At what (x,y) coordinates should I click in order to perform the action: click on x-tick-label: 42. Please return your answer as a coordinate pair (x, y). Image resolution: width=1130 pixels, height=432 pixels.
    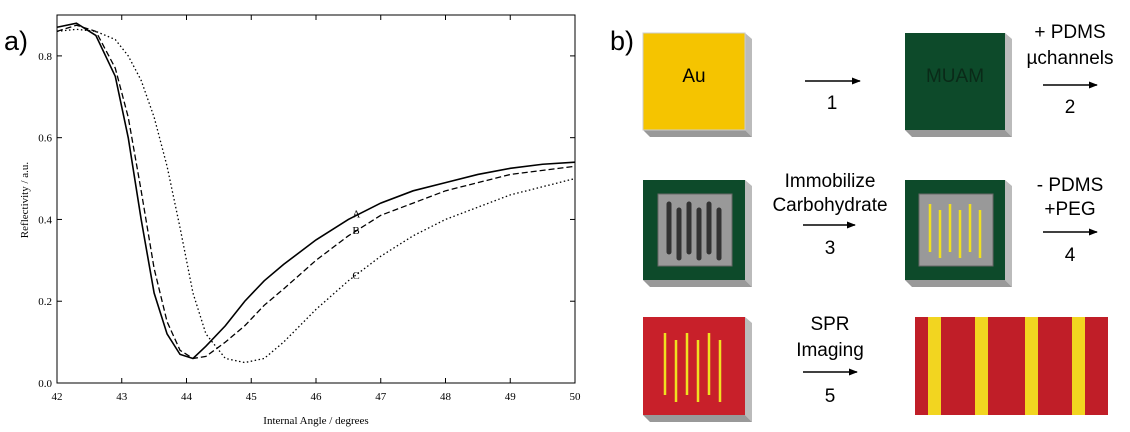
    Looking at the image, I should click on (57, 397).